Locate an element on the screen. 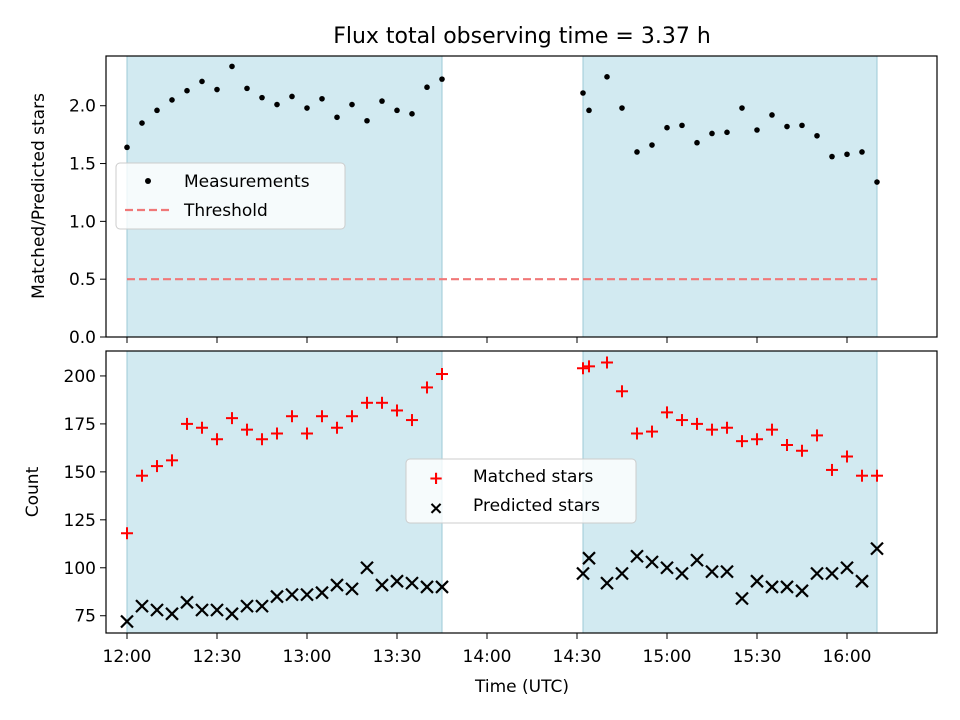 Image resolution: width=960 pixels, height=720 pixels. bottom-legend-box is located at coordinates (521, 491).